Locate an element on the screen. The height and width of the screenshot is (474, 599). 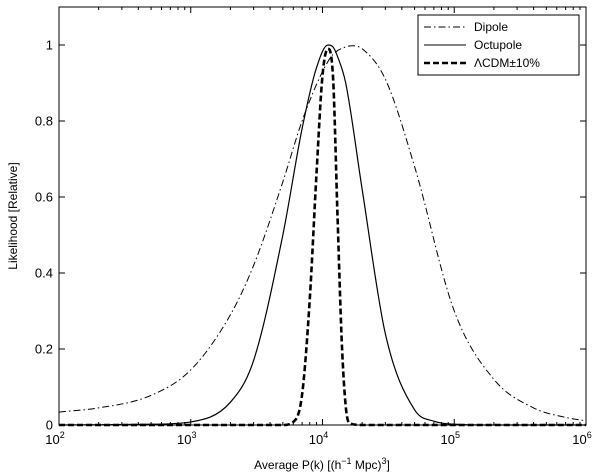
y-axis-label: Likelihood [Relative] is located at coordinates (13, 215).